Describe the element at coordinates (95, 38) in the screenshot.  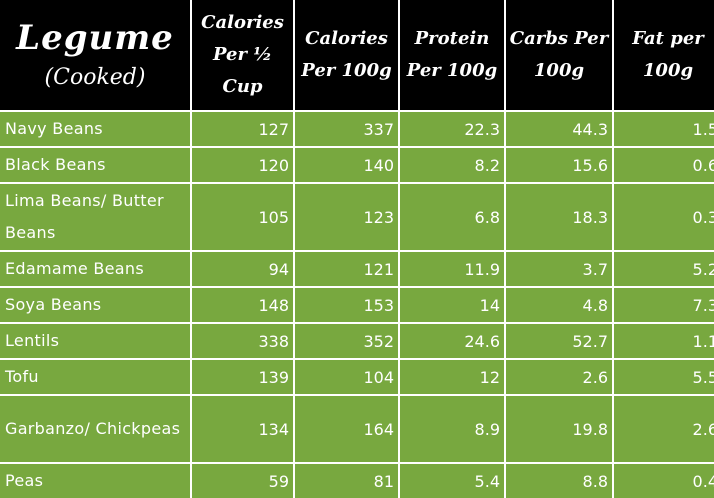
I see `header-legume-title: Legume` at that location.